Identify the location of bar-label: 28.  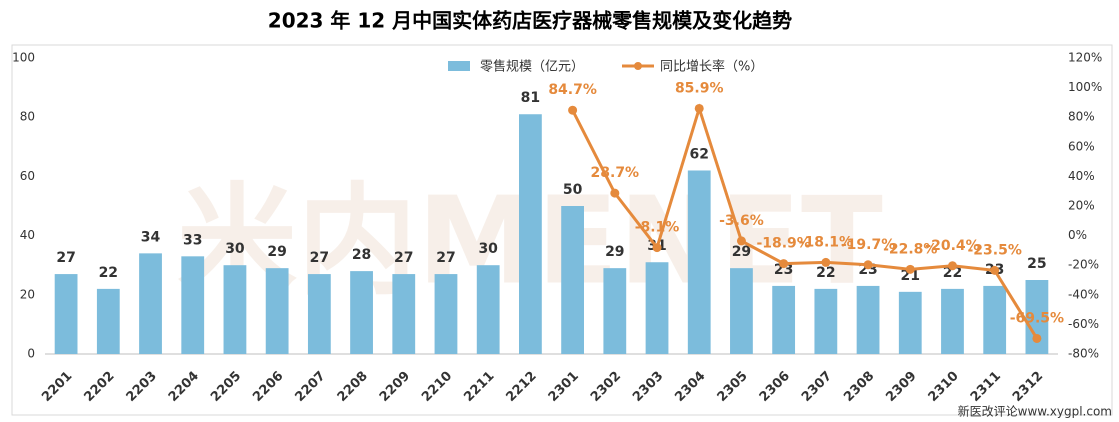
(361, 255).